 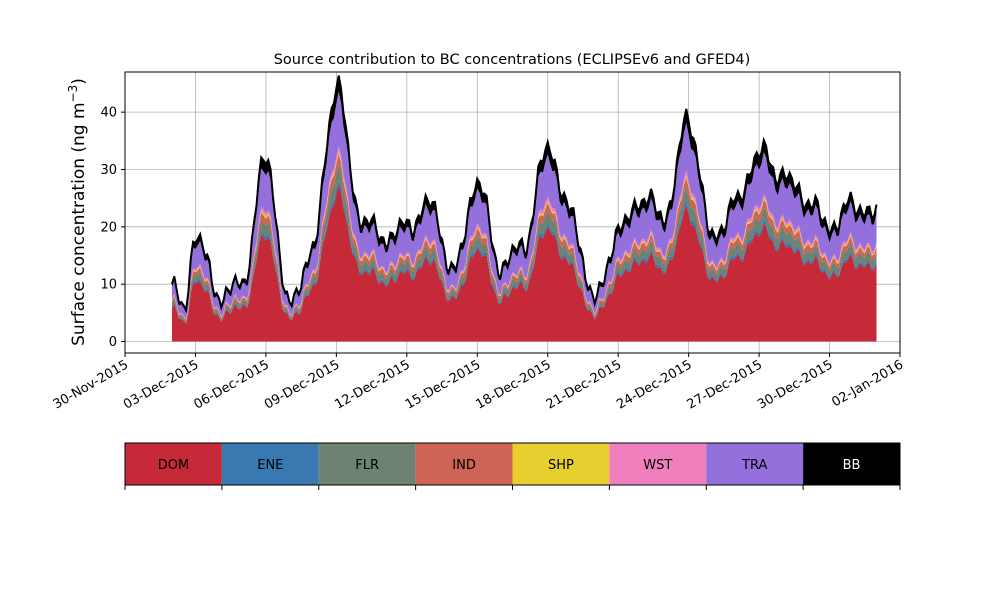 I want to click on legend-swatch-tra, so click(x=755, y=464).